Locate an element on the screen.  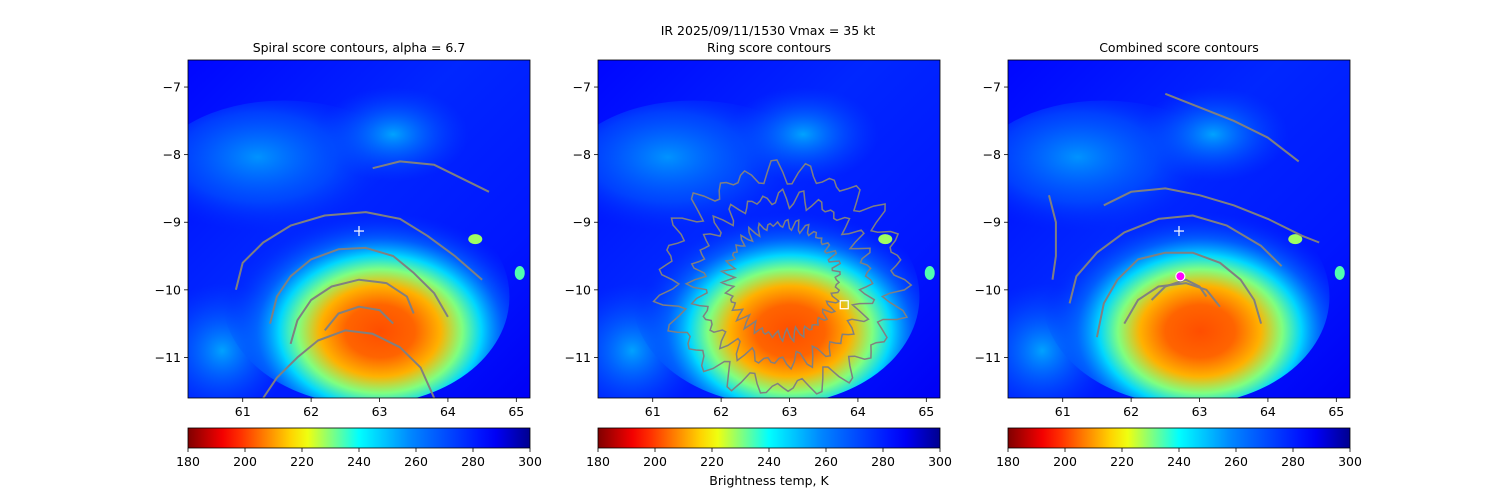
combined-title: Combined score contours is located at coordinates (1179, 47).